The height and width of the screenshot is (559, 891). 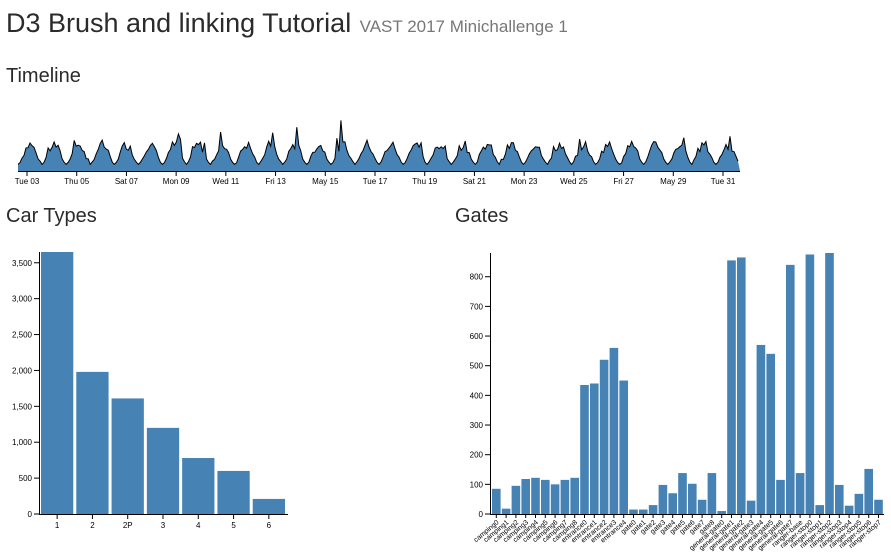 I want to click on car-types-x-tick-label: 4, so click(x=198, y=525).